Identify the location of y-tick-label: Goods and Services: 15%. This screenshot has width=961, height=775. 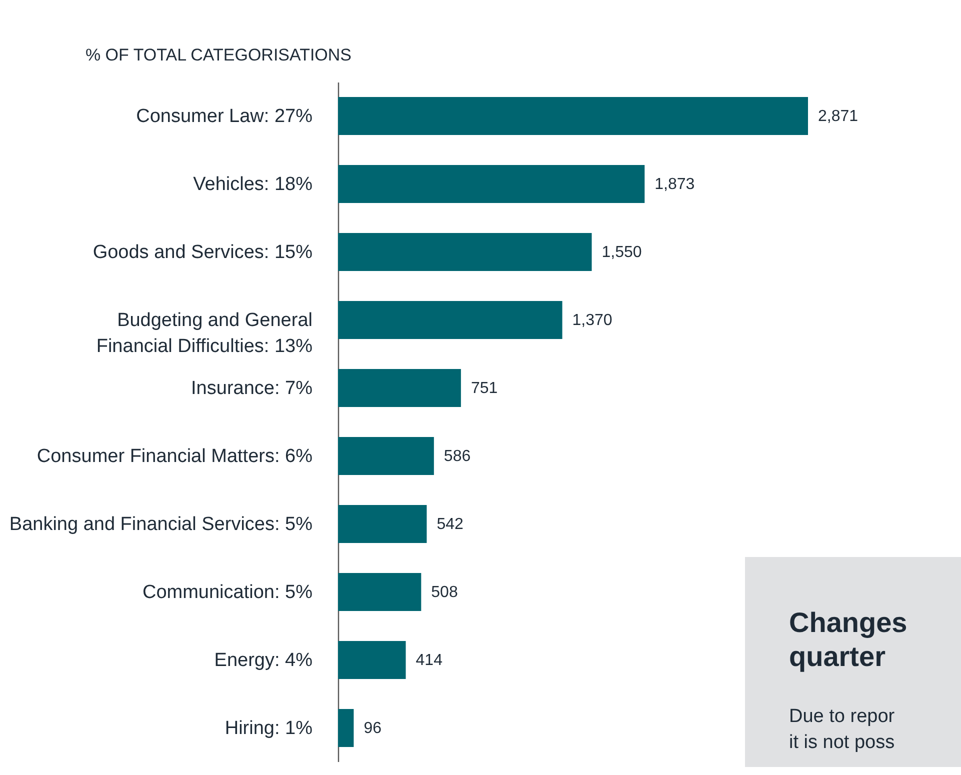
(202, 252).